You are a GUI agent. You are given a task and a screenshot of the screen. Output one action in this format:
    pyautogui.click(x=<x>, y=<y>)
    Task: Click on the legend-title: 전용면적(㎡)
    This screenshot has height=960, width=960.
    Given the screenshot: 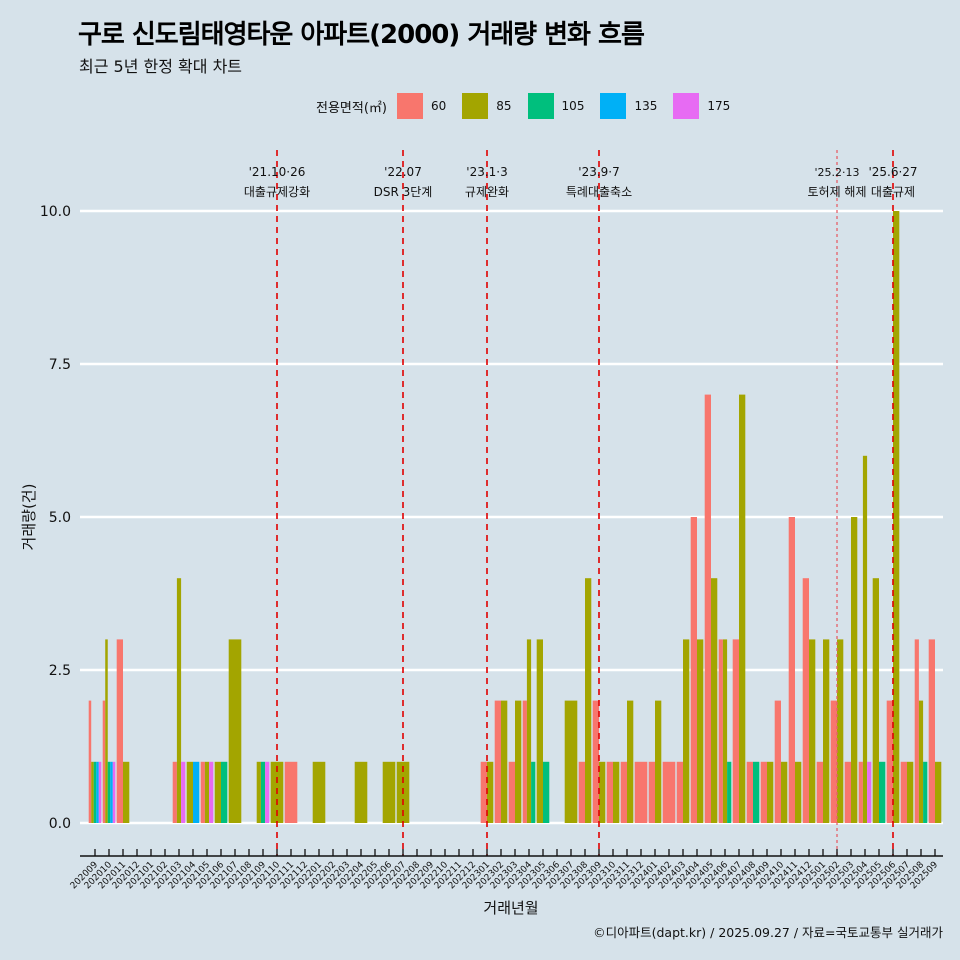 What is the action you would take?
    pyautogui.click(x=351, y=108)
    